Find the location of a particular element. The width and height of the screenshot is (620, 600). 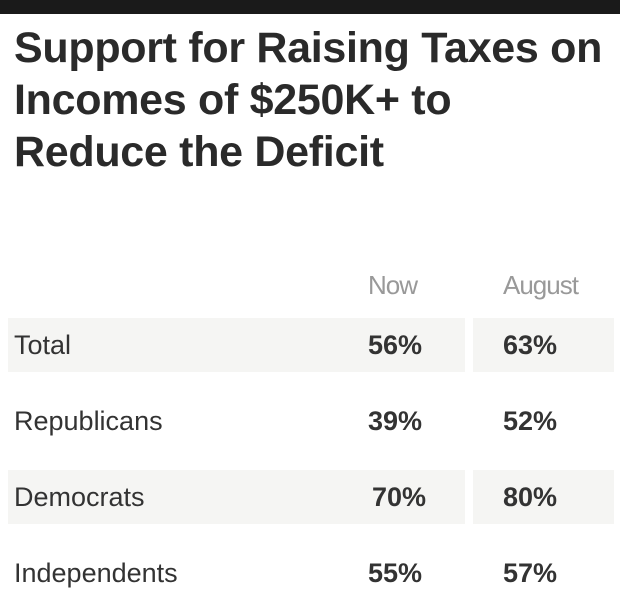

row-label: Total is located at coordinates (43, 345).